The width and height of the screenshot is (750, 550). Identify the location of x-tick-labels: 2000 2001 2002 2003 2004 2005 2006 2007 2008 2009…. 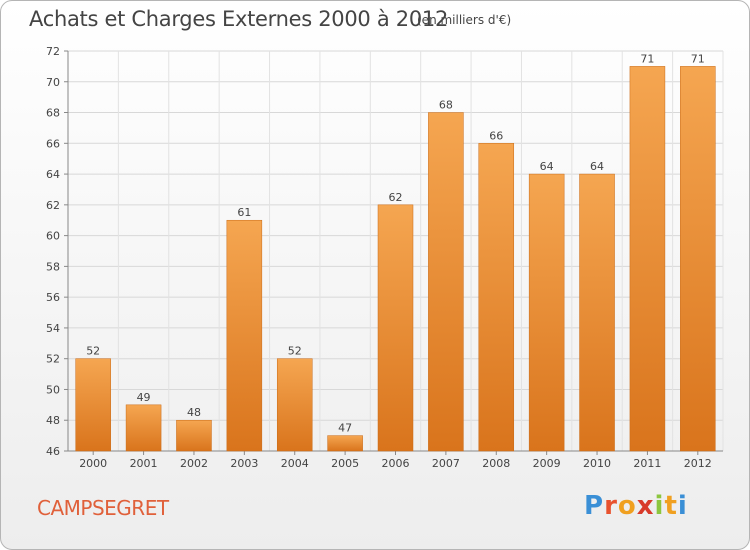
(395, 463).